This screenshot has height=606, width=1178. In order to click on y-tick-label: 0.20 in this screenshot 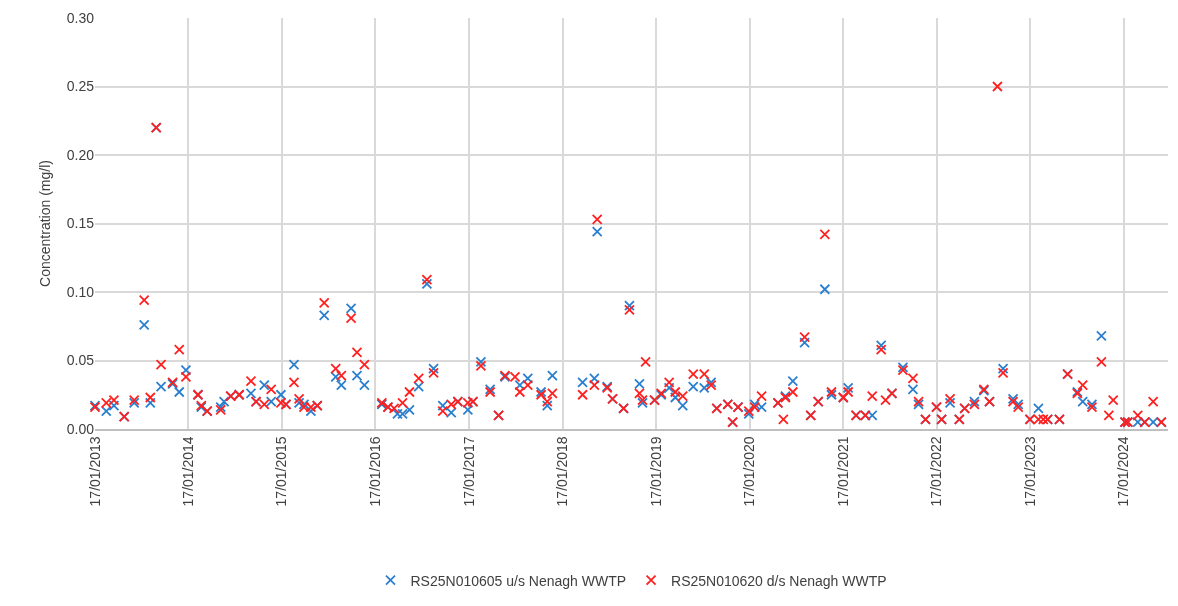, I will do `click(80, 154)`.